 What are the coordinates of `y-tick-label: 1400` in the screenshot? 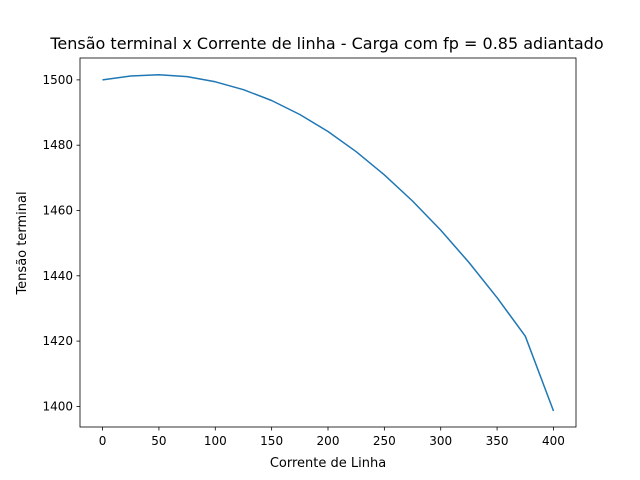 It's located at (57, 406).